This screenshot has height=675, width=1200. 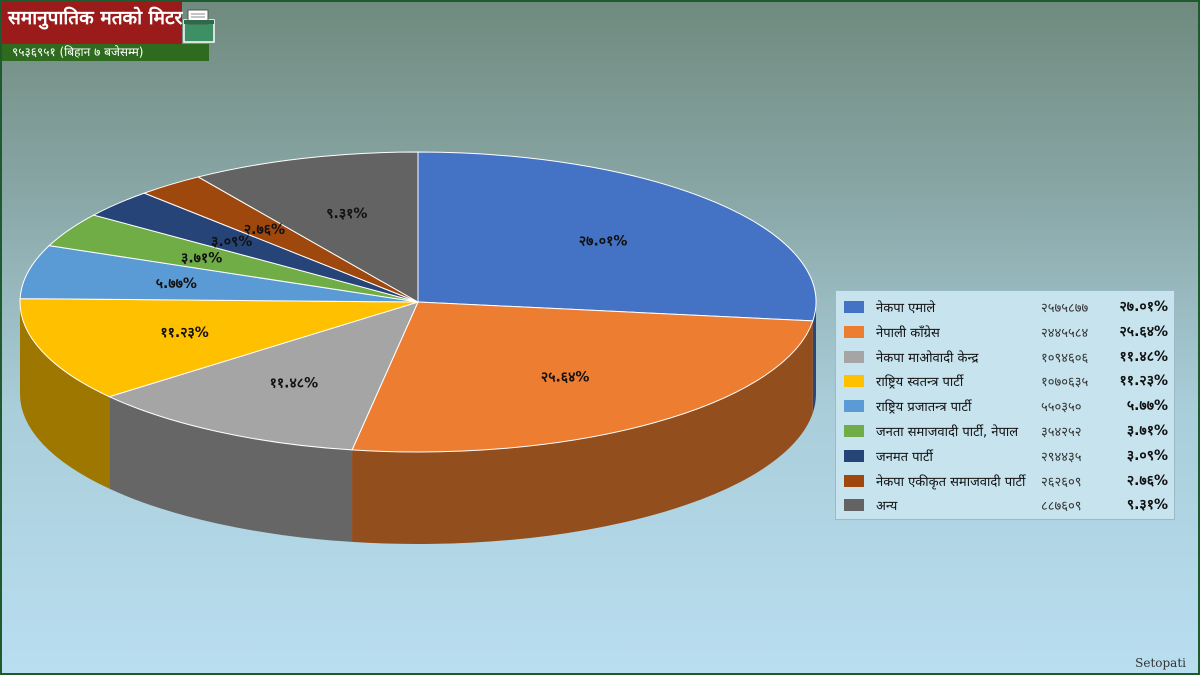 I want to click on legend-percent: ९.३१%, so click(x=1147, y=505).